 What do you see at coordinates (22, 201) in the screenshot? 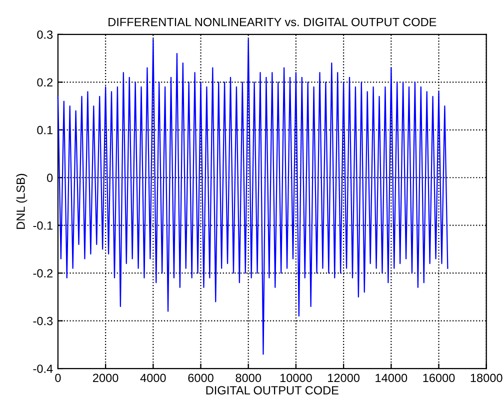
I see `y-axis-title: DNL (LSB)` at bounding box center [22, 201].